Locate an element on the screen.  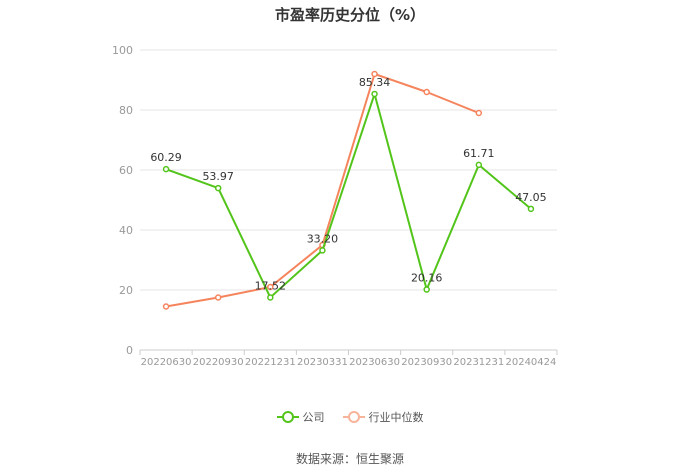
data-label-company: 53.97 is located at coordinates (218, 176).